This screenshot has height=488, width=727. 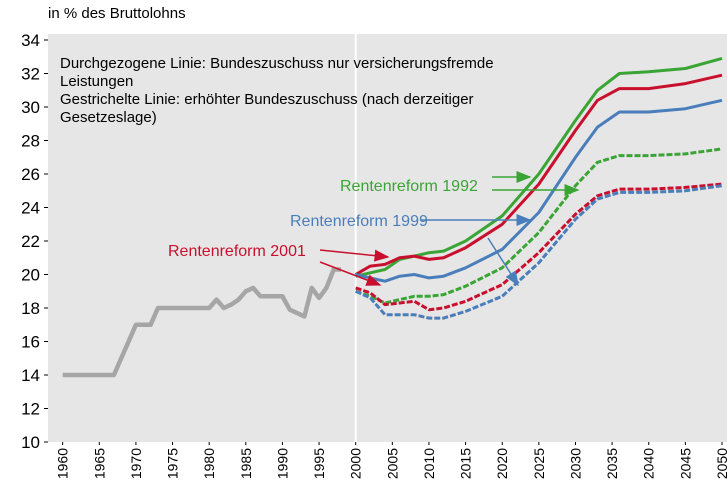 I want to click on x-tick-label: 1960, so click(x=63, y=463).